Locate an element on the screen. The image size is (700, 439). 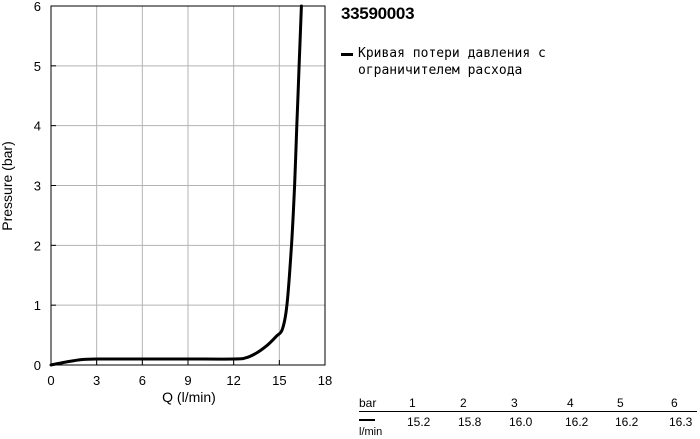
y-tick-label: 2 is located at coordinates (37, 245).